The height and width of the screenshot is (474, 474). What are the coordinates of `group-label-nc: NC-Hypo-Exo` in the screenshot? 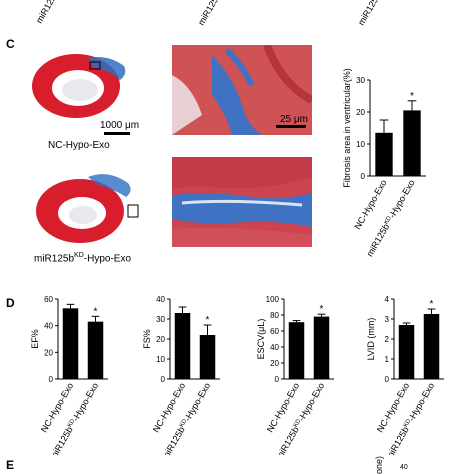 It's located at (79, 145).